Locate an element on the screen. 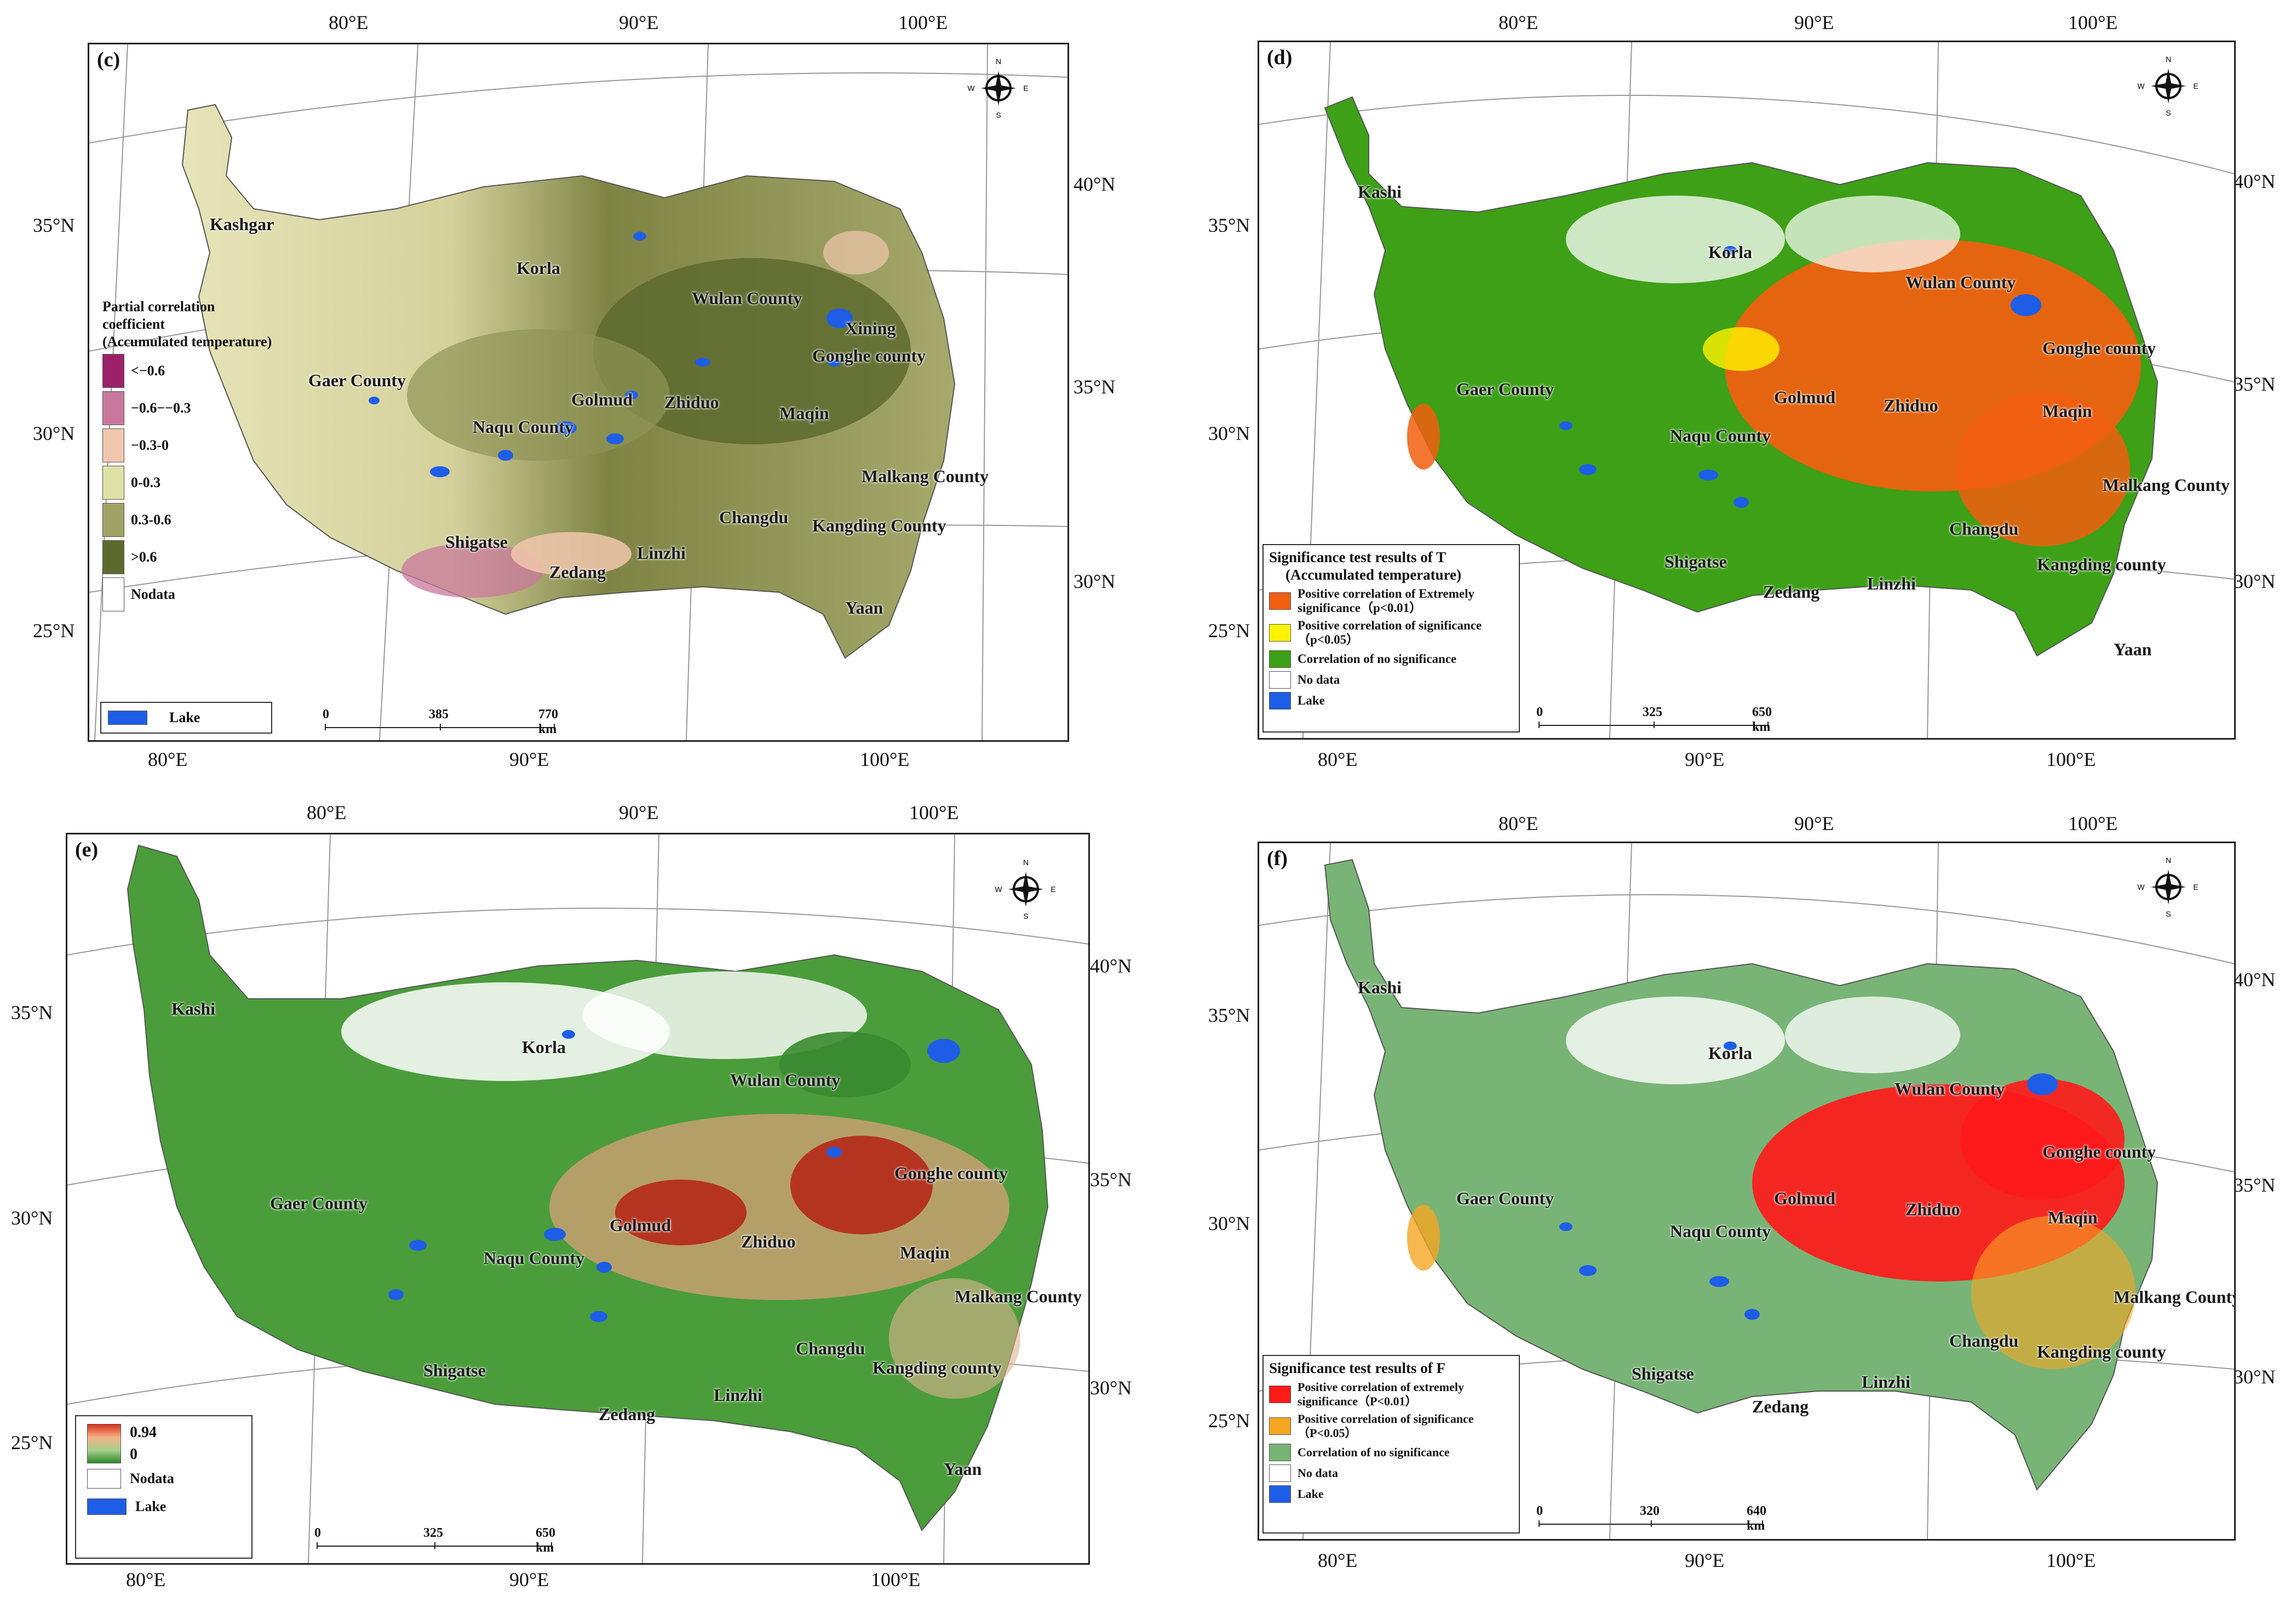 The image size is (2296, 1602). compass-n: N is located at coordinates (999, 61).